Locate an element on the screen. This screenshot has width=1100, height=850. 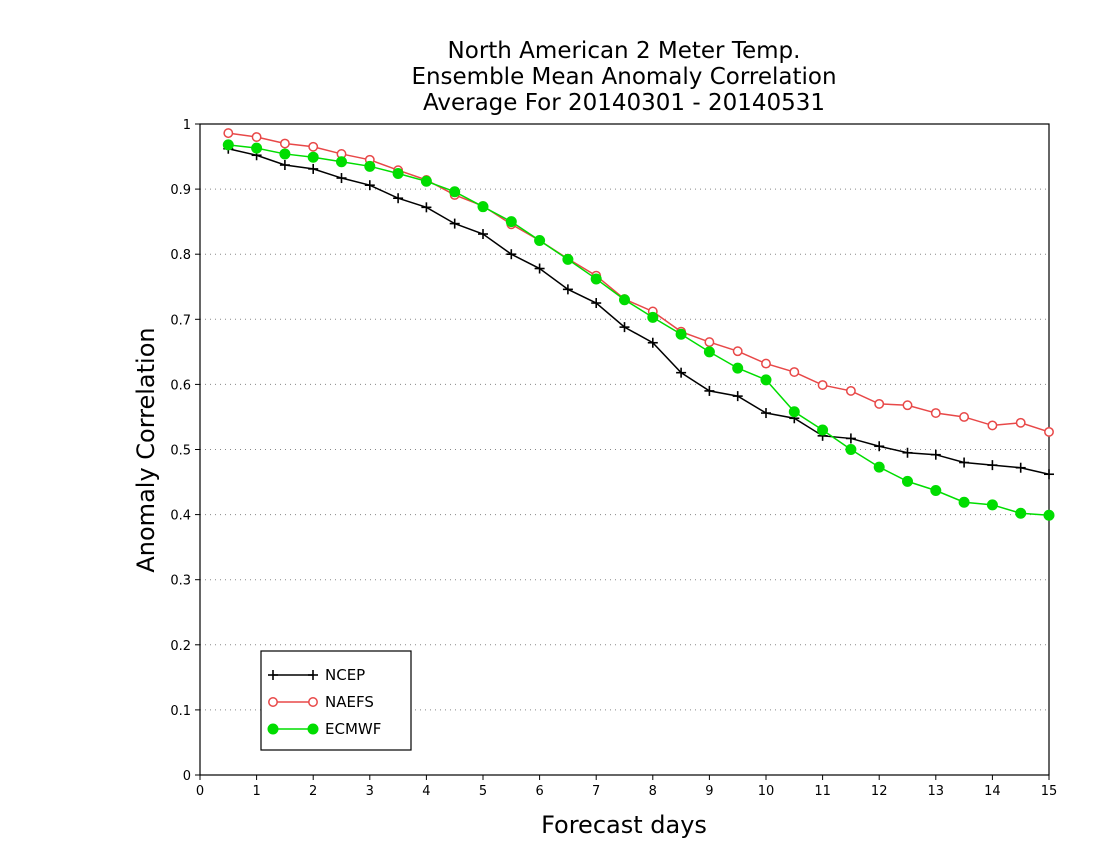
y-tick-label: 0.1 is located at coordinates (180, 711).